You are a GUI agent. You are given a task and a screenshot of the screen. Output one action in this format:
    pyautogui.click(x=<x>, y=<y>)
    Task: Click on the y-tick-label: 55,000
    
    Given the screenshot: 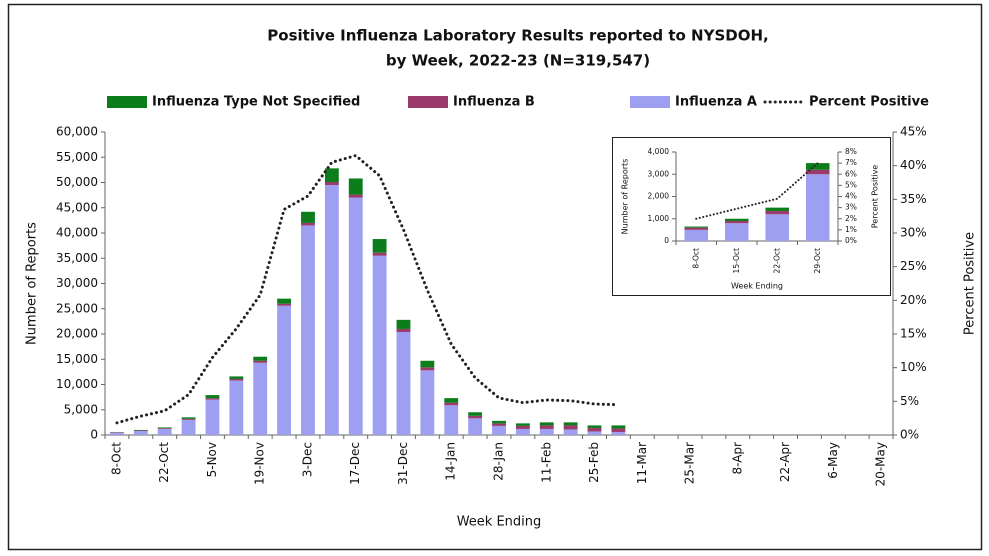 What is the action you would take?
    pyautogui.click(x=77, y=157)
    